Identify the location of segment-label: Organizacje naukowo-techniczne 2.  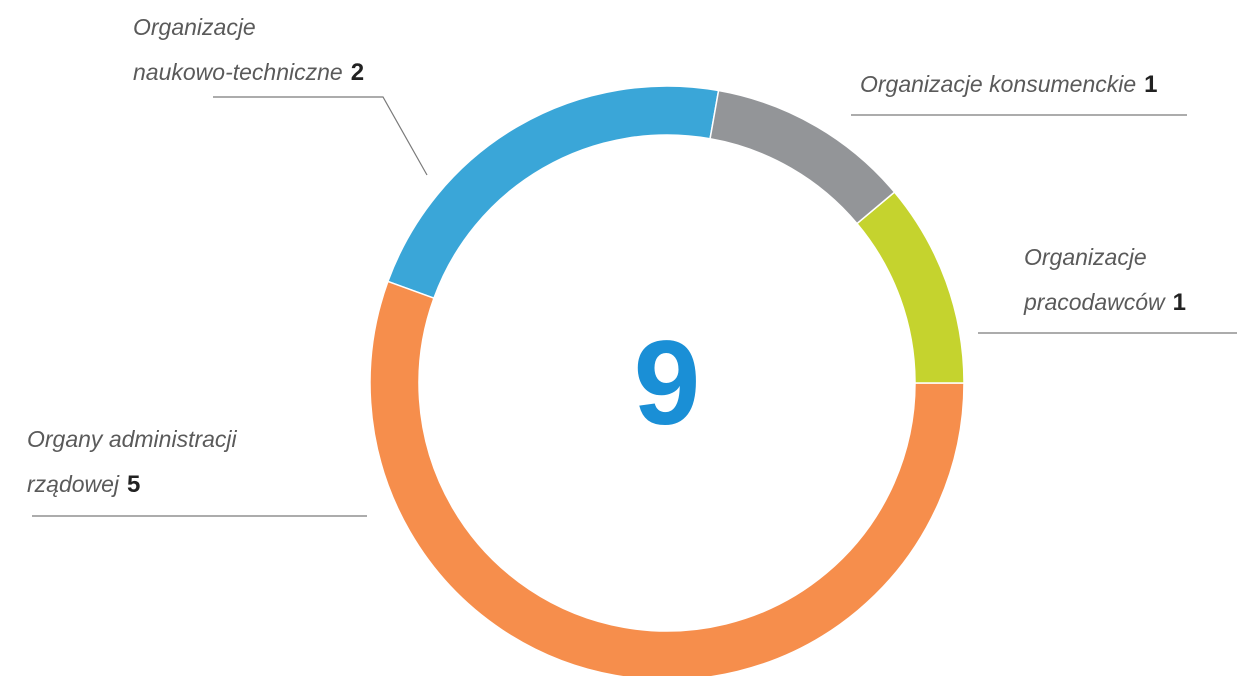
(248, 50).